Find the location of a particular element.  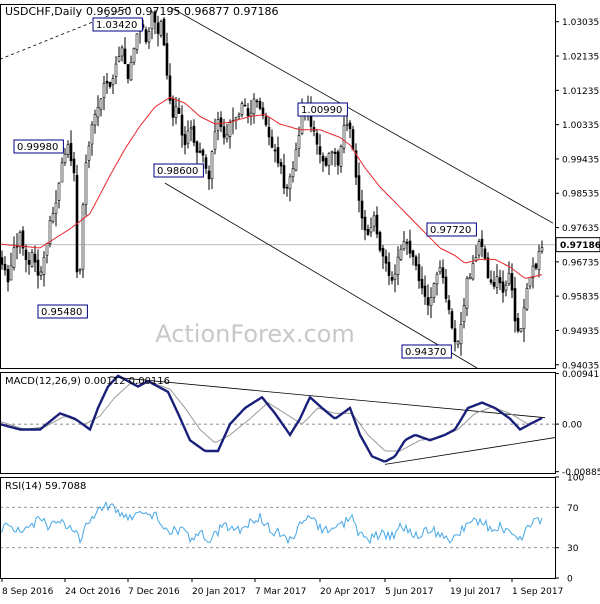

macd-axis-label: -0.008852 is located at coordinates (581, 473).